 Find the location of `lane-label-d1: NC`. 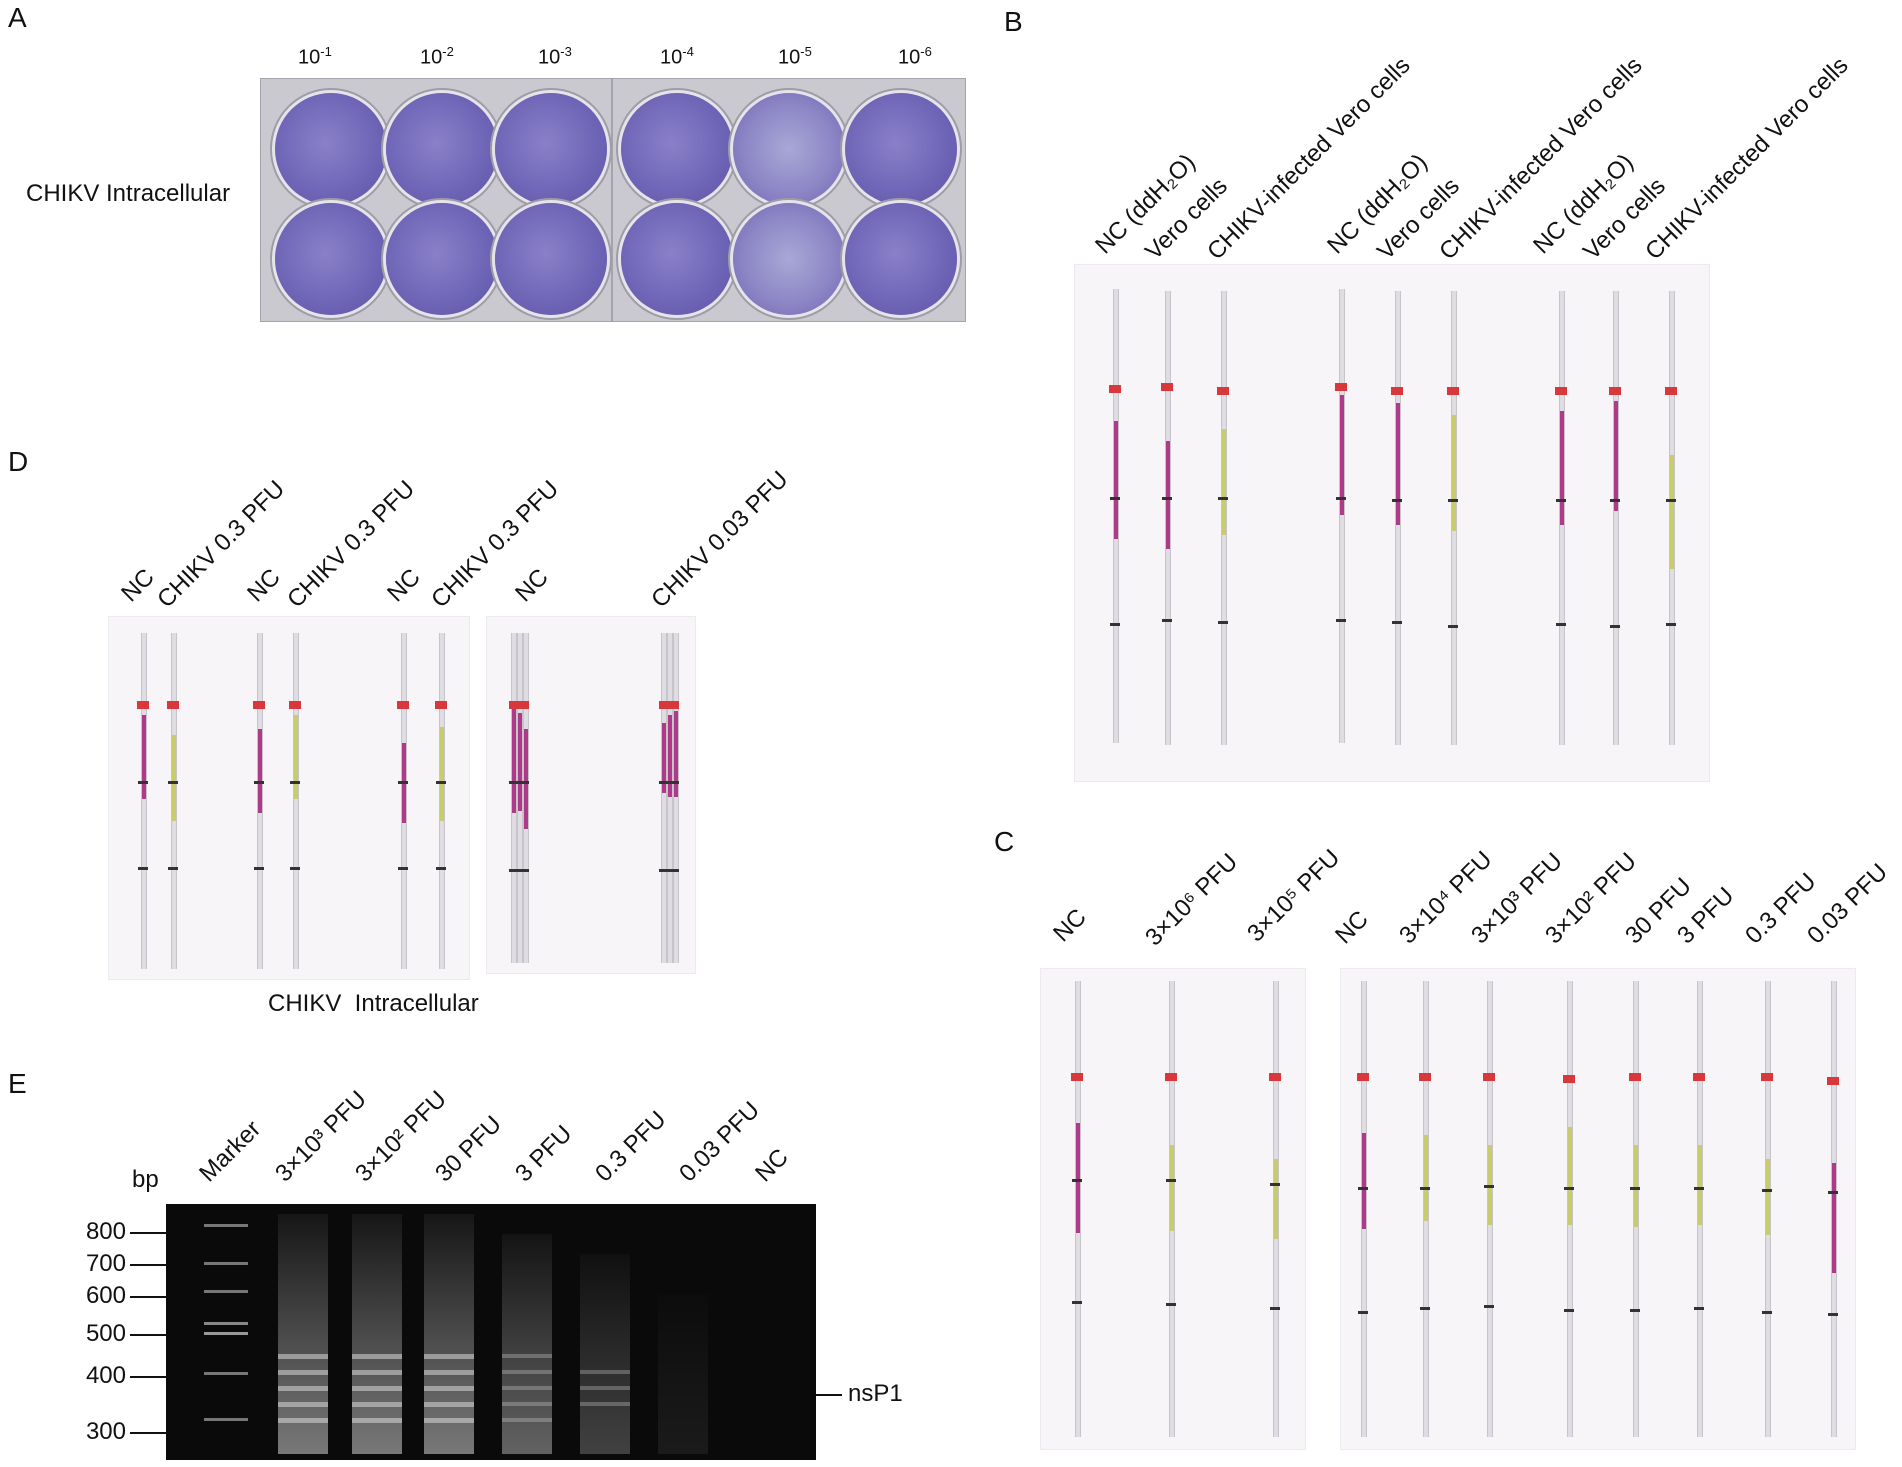

lane-label-d1: NC is located at coordinates (138, 585).